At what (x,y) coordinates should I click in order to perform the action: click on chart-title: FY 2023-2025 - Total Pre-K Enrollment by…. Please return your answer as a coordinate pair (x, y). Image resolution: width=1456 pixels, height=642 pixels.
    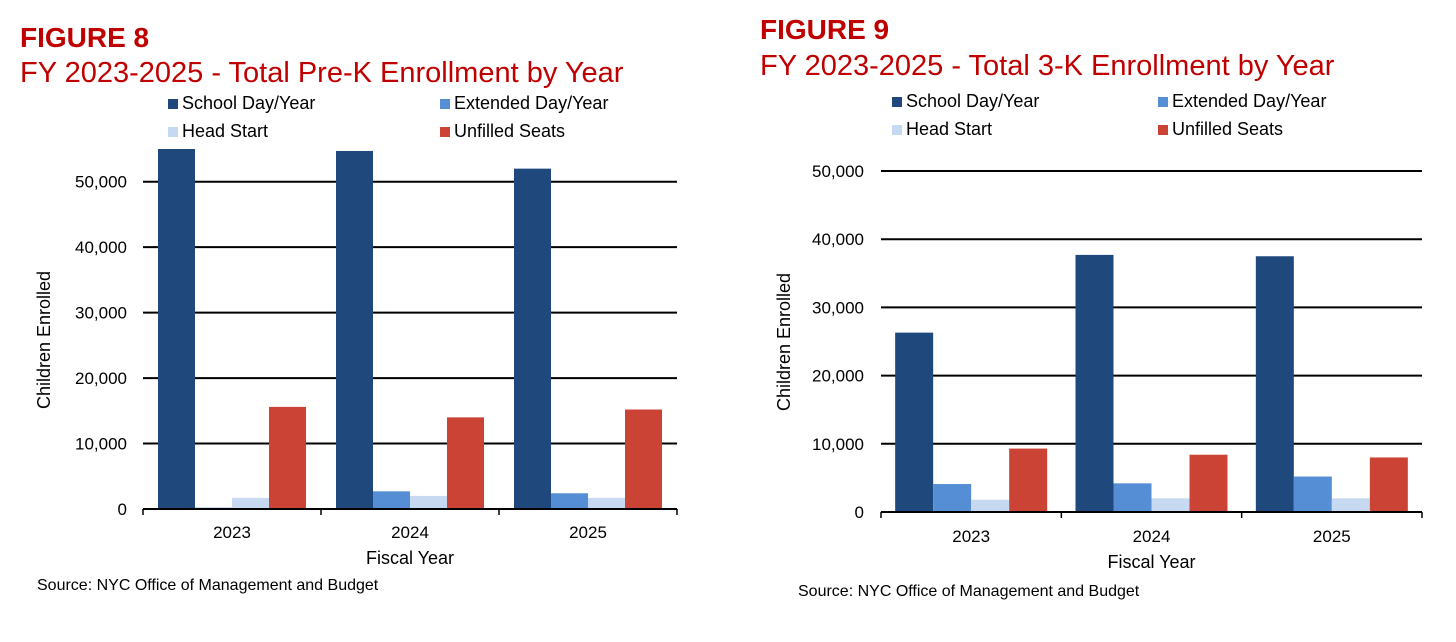
    Looking at the image, I should click on (322, 73).